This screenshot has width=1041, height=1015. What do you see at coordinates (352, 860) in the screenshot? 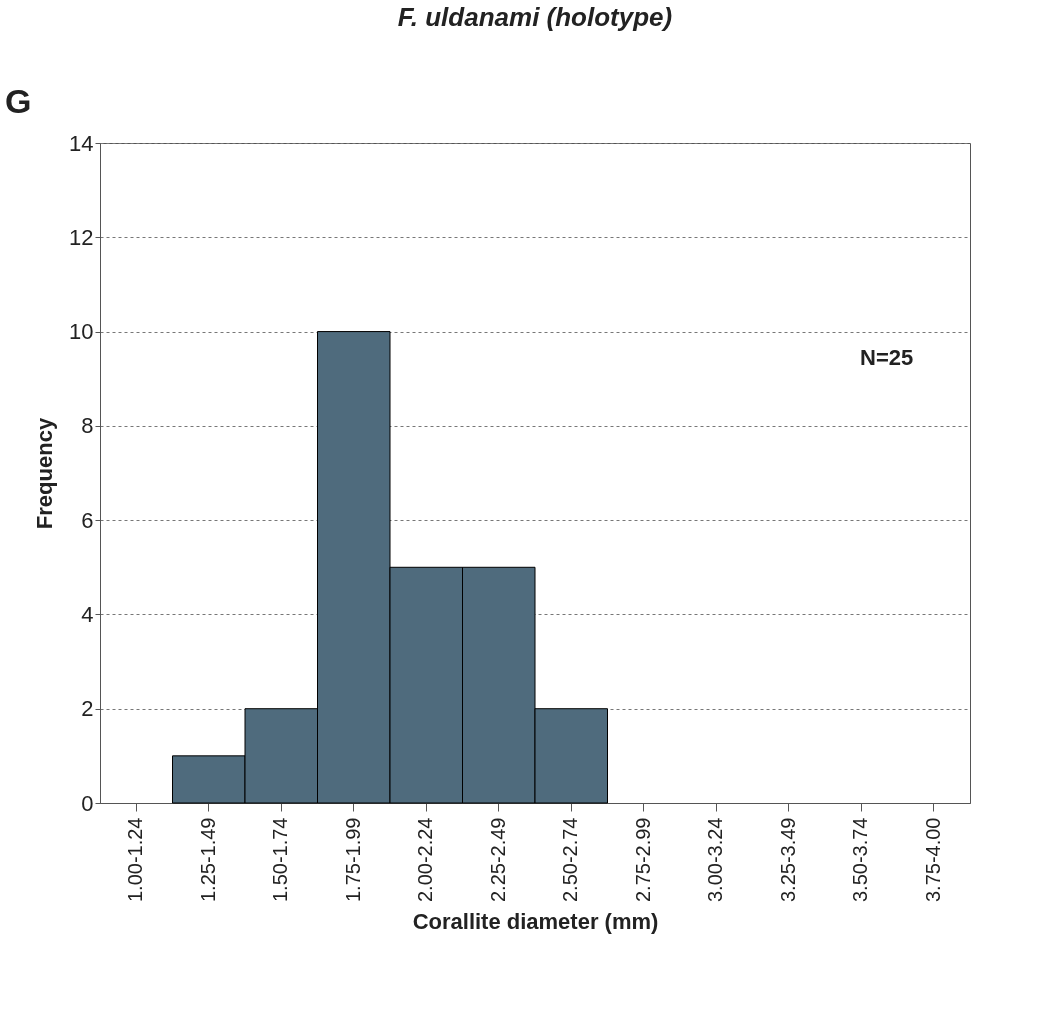
I see `x-tick-label: 1.75-1.99` at bounding box center [352, 860].